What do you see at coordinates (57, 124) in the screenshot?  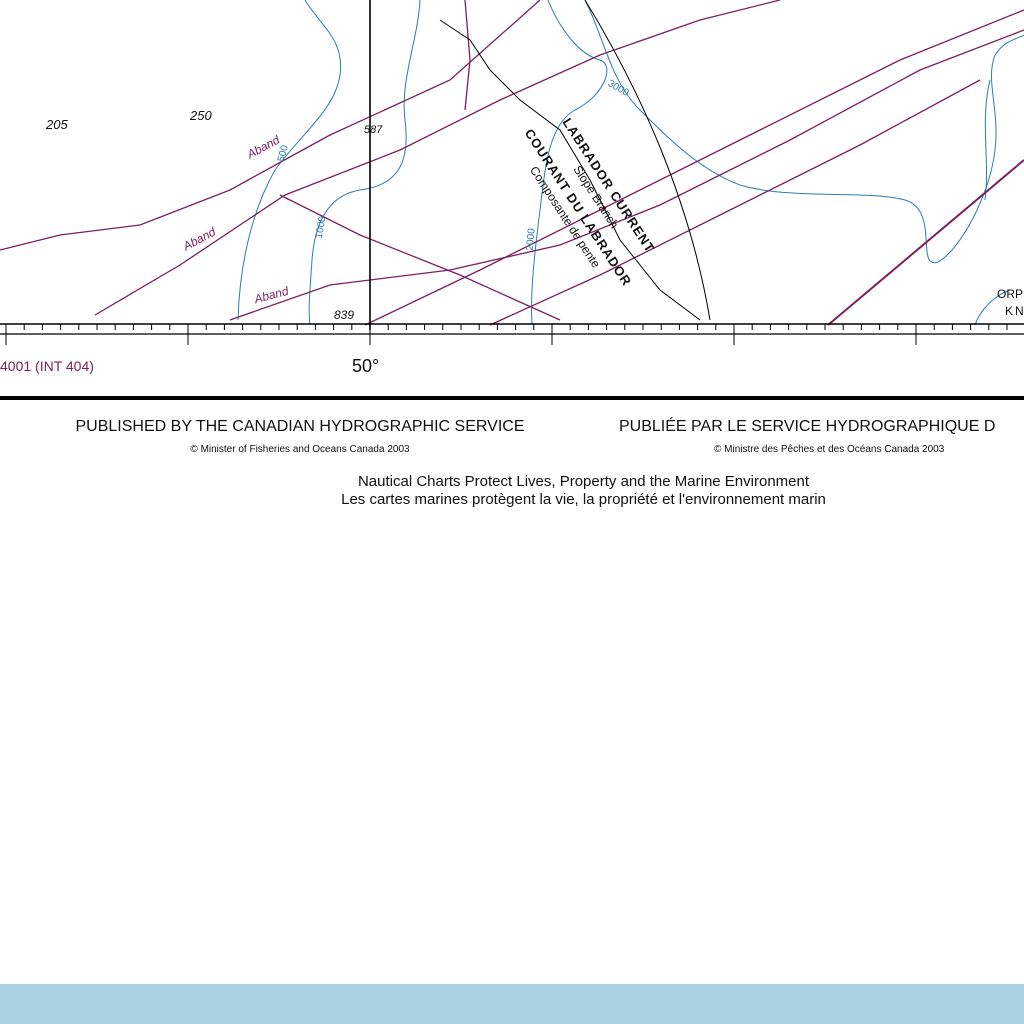 I see `sounding: 205` at bounding box center [57, 124].